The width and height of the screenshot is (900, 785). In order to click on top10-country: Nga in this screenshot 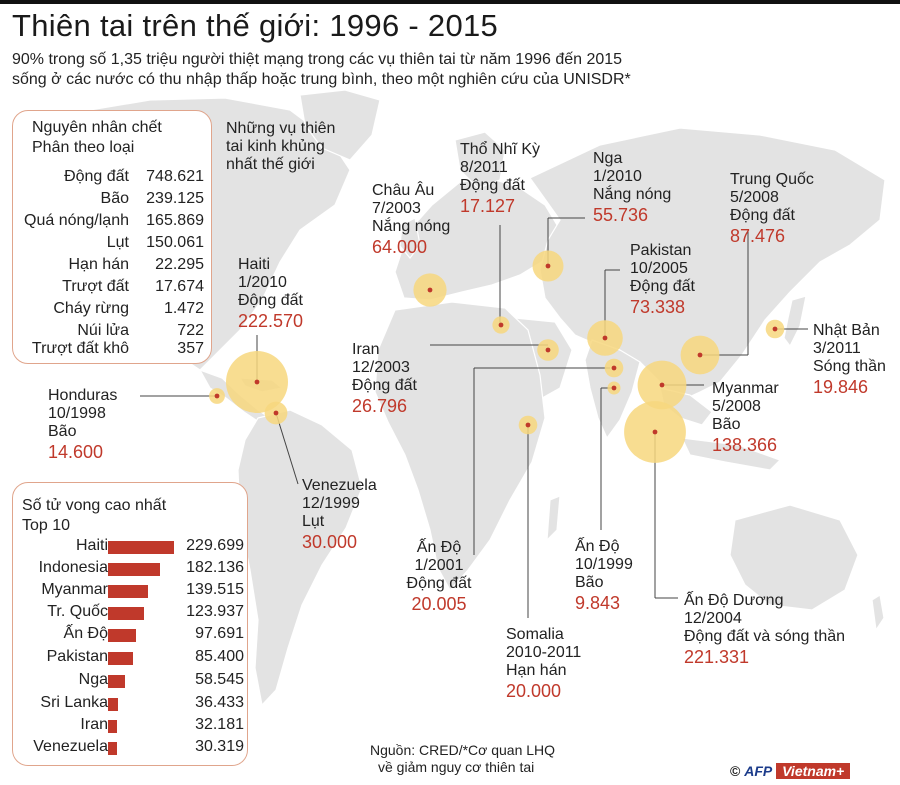, I will do `click(93, 679)`.